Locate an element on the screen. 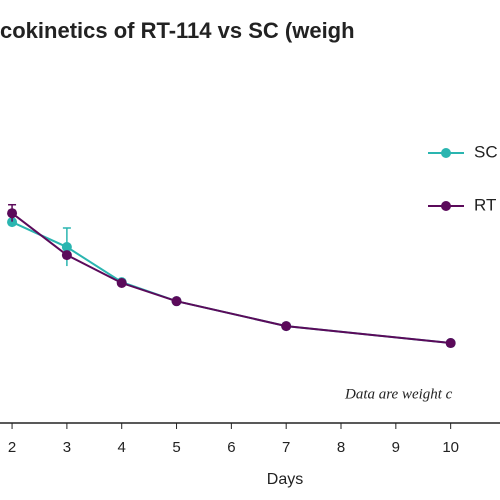  legend-label: RT is located at coordinates (485, 204).